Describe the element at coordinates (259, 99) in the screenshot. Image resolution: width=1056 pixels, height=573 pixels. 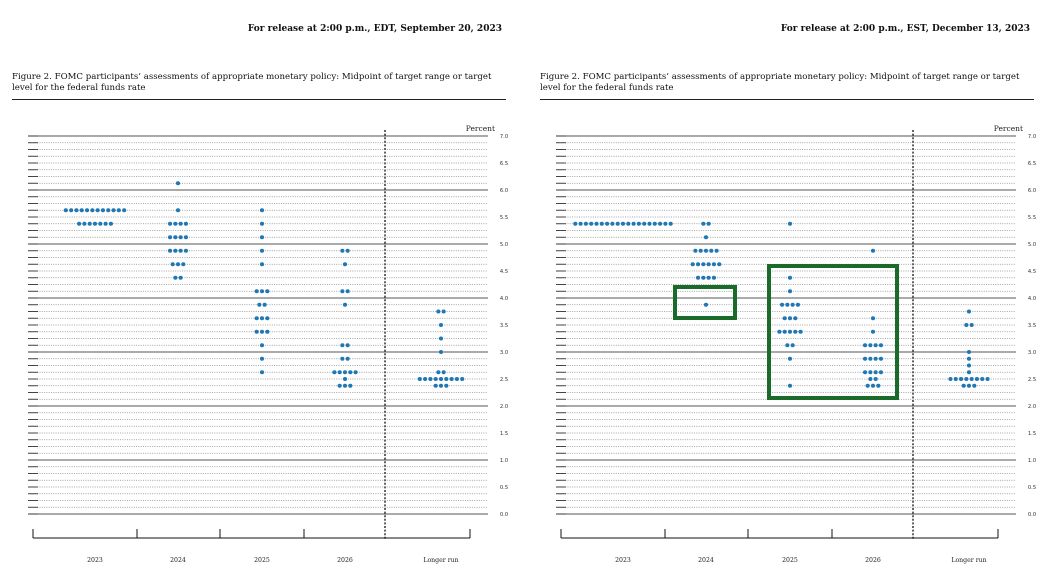
I see `caption-rule` at that location.